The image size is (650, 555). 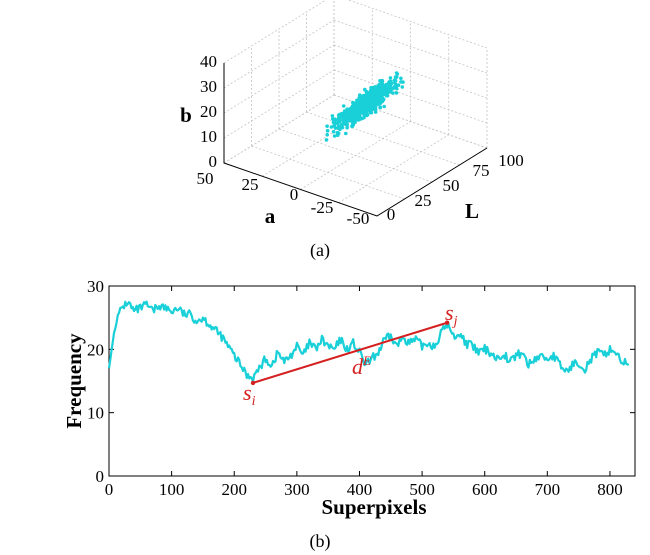 What do you see at coordinates (422, 489) in the screenshot?
I see `x-tick-label: 500` at bounding box center [422, 489].